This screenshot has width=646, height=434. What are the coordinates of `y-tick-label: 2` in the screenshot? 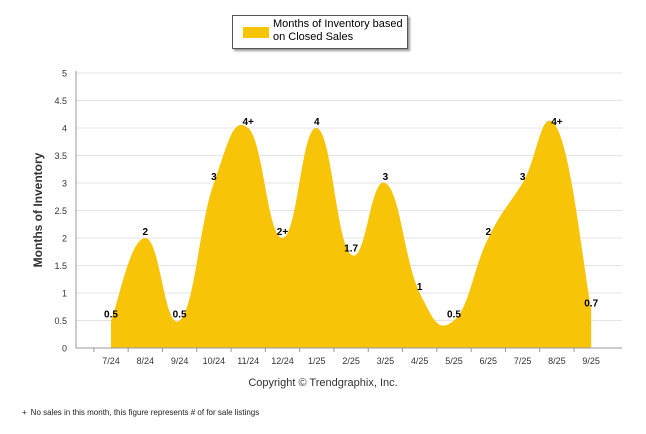 It's located at (64, 239).